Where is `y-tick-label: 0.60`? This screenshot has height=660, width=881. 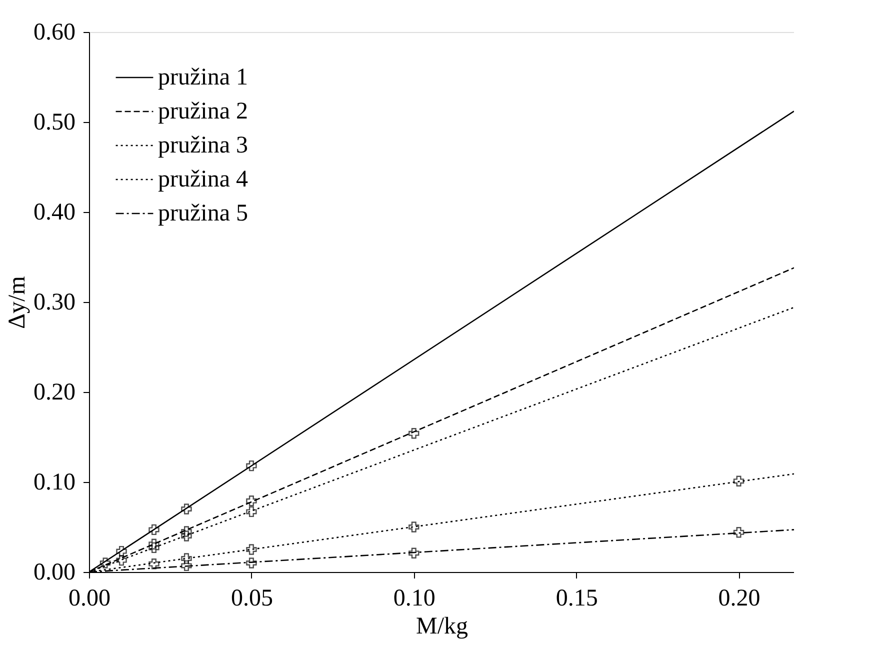
y-tick-label: 0.60 is located at coordinates (55, 33).